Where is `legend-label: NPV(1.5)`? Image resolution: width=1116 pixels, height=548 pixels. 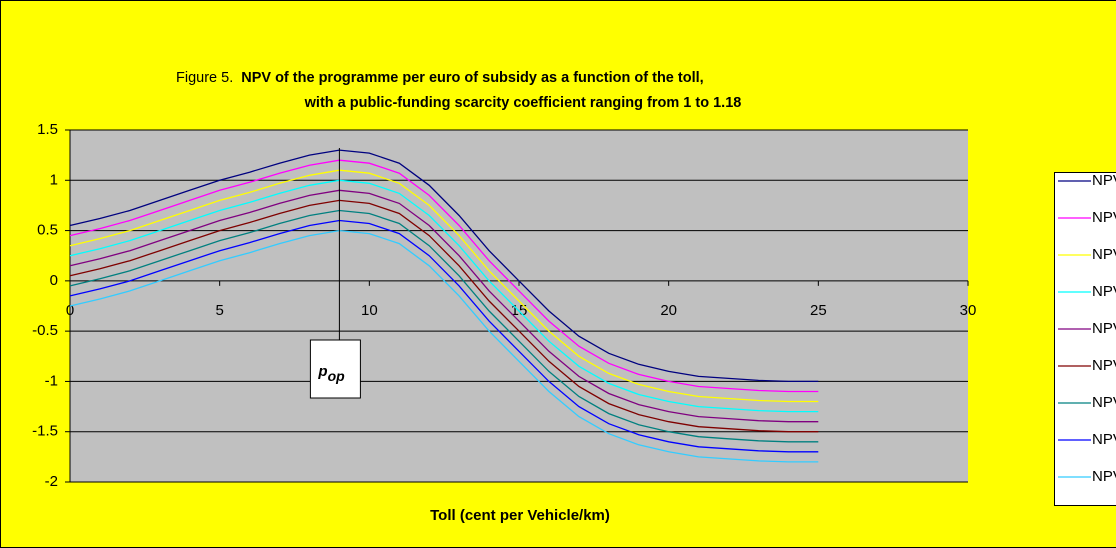 legend-label: NPV(1.5) is located at coordinates (1104, 365).